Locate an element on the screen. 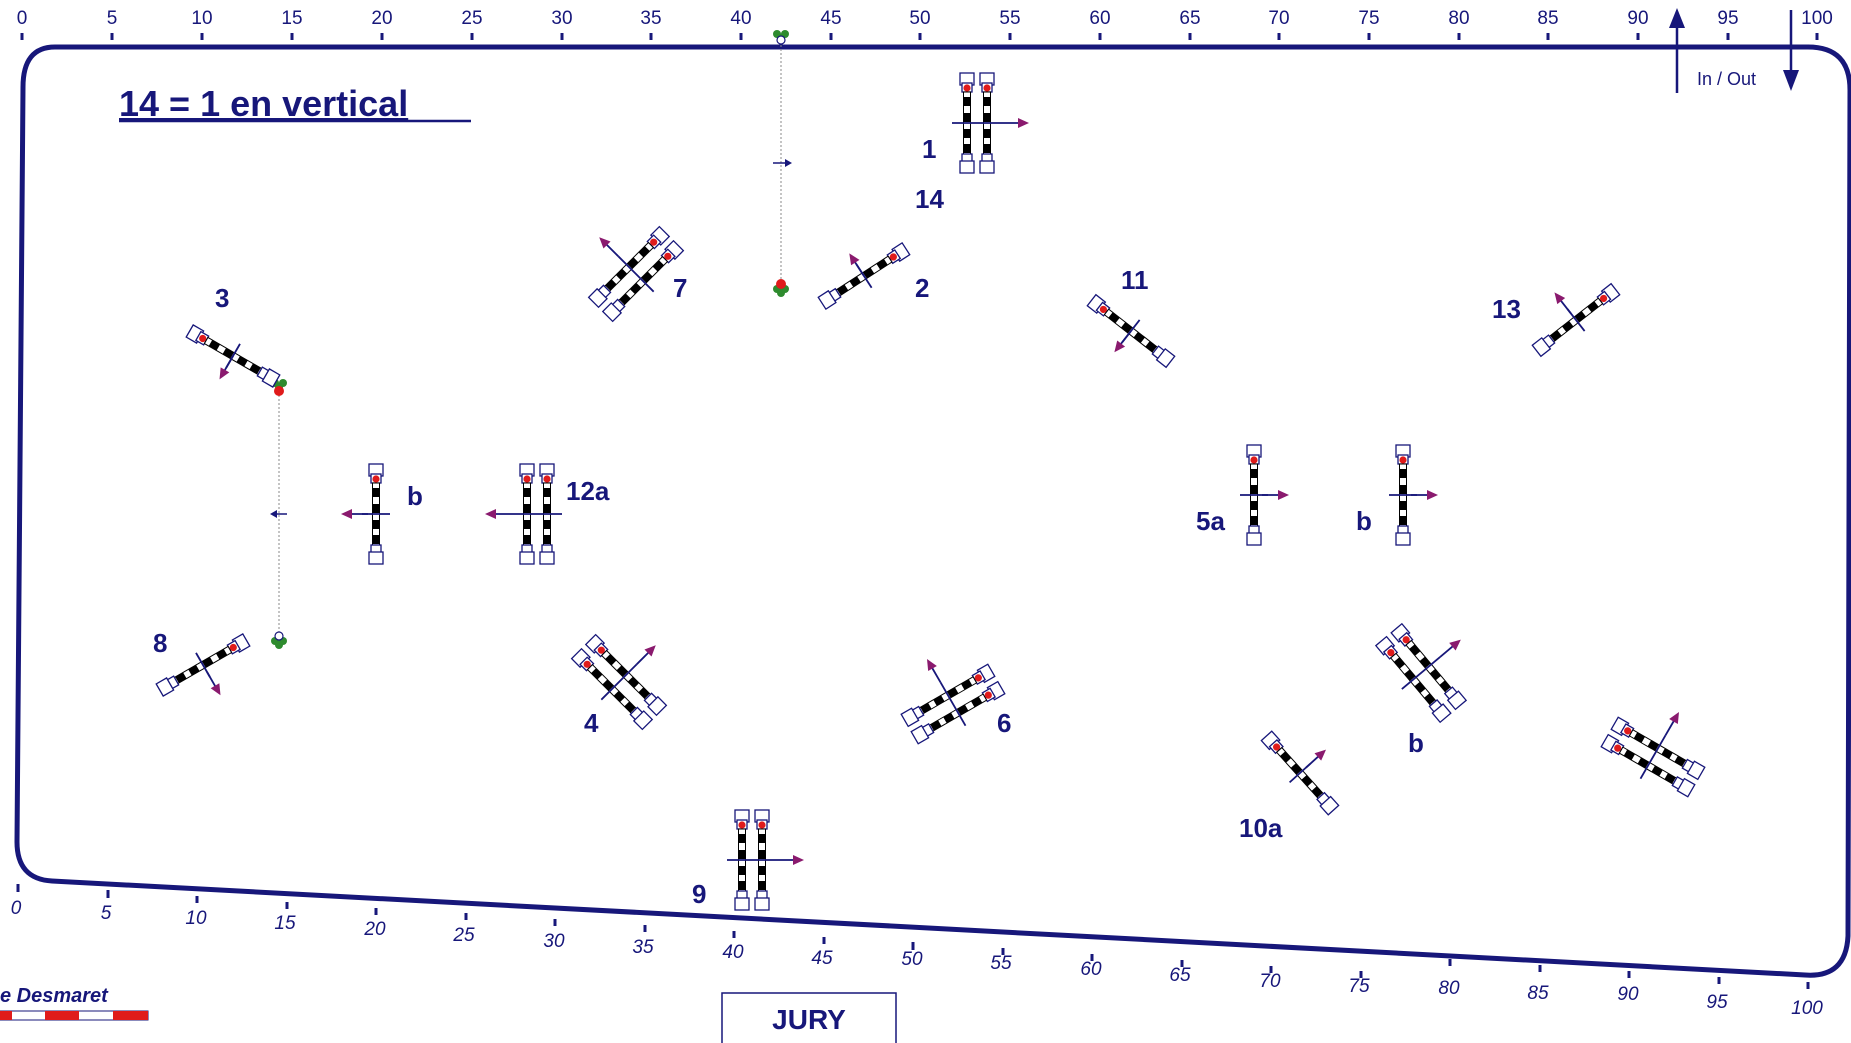 The width and height of the screenshot is (1851, 1043). bottom-scale-label: 60 is located at coordinates (1091, 969).